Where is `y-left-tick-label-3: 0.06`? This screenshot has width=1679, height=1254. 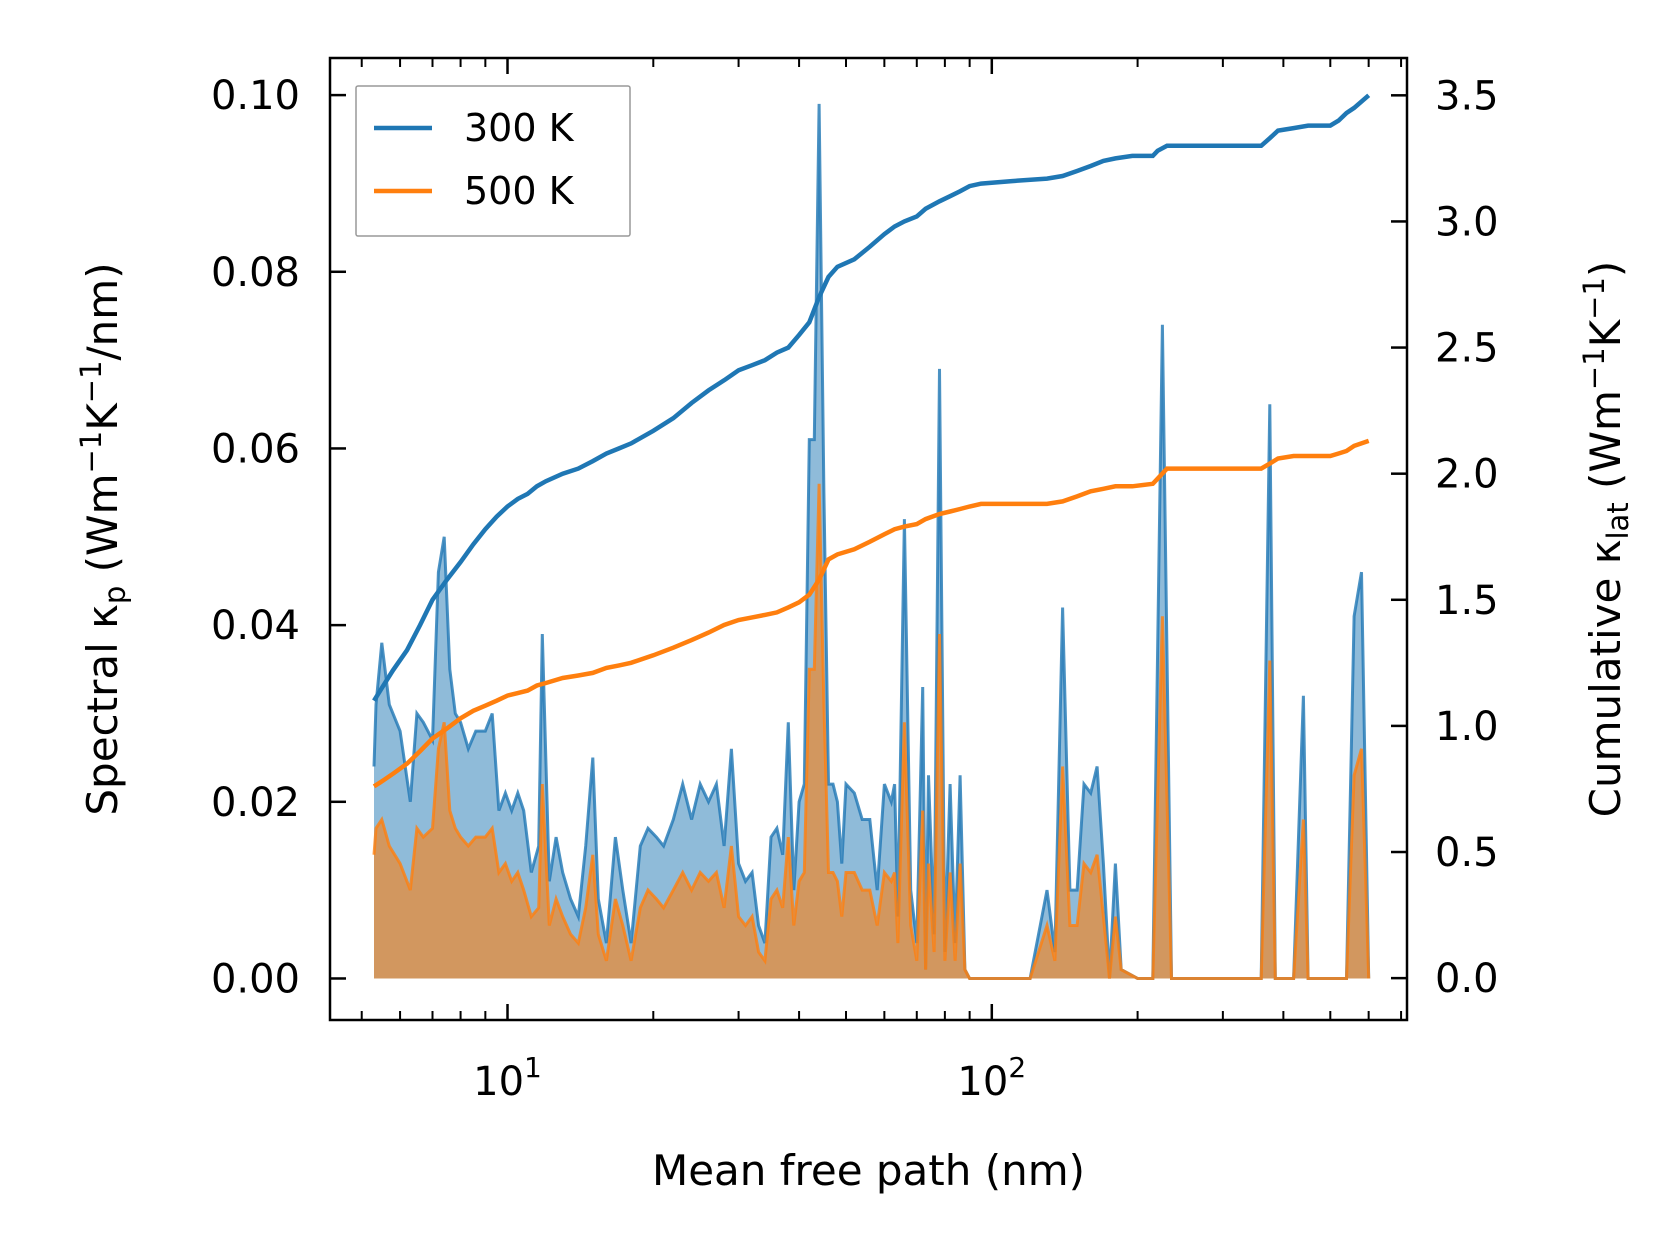
y-left-tick-label-3: 0.06 is located at coordinates (255, 449).